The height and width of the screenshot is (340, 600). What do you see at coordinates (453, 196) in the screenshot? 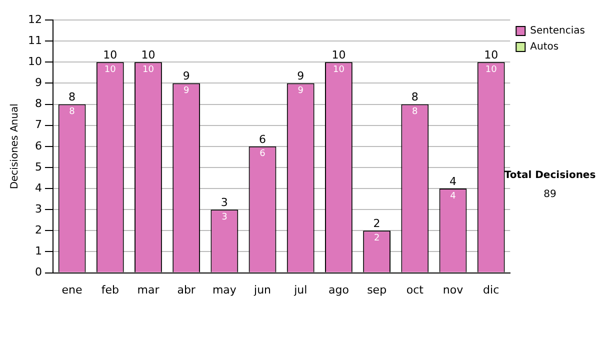
I see `data-label: 4` at bounding box center [453, 196].